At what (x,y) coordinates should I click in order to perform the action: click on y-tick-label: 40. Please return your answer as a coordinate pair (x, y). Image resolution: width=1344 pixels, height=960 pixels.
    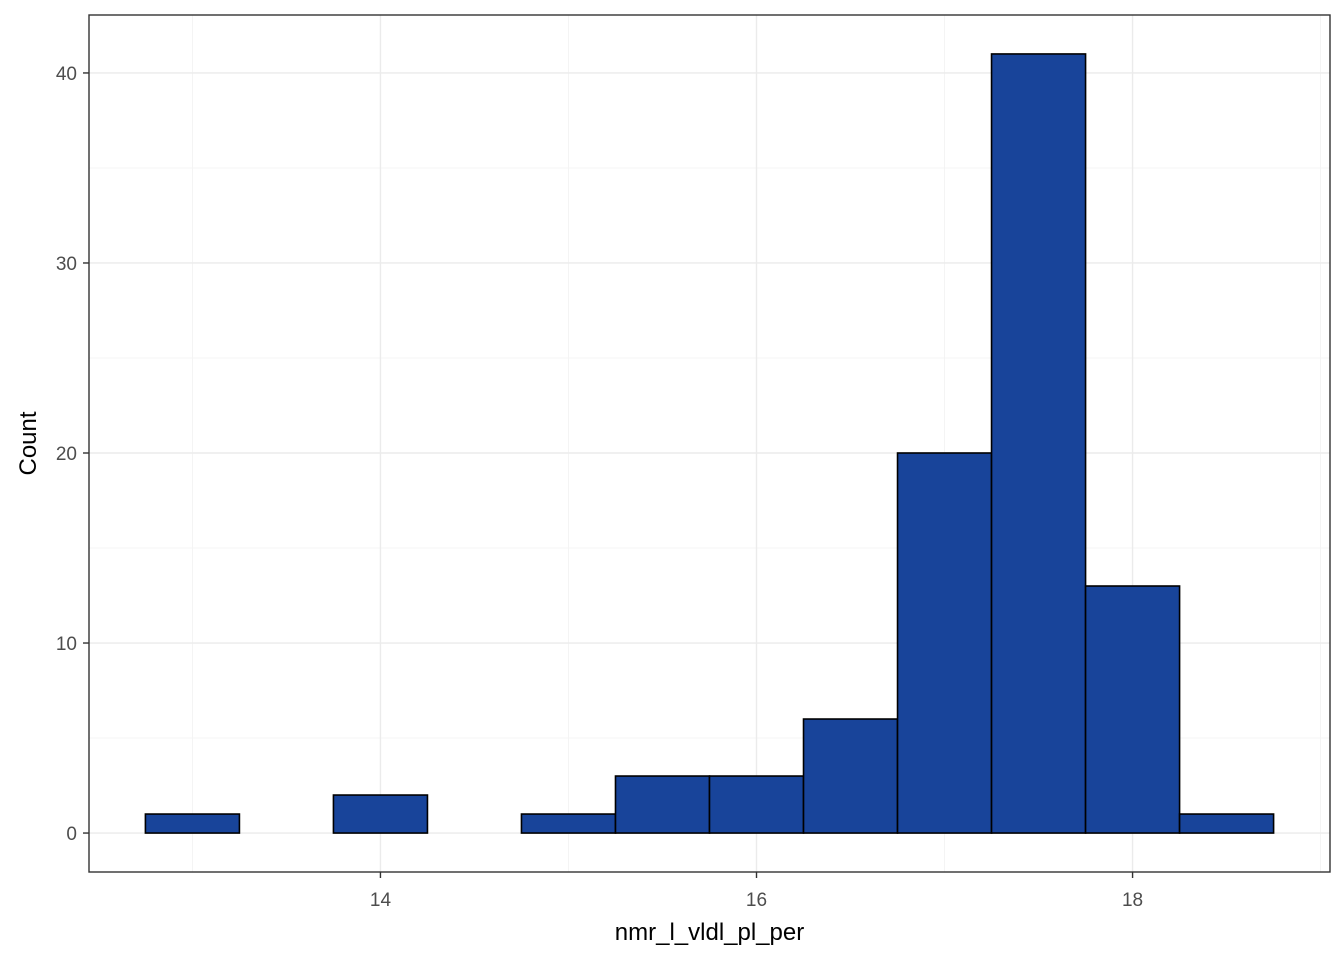
    Looking at the image, I should click on (66, 74).